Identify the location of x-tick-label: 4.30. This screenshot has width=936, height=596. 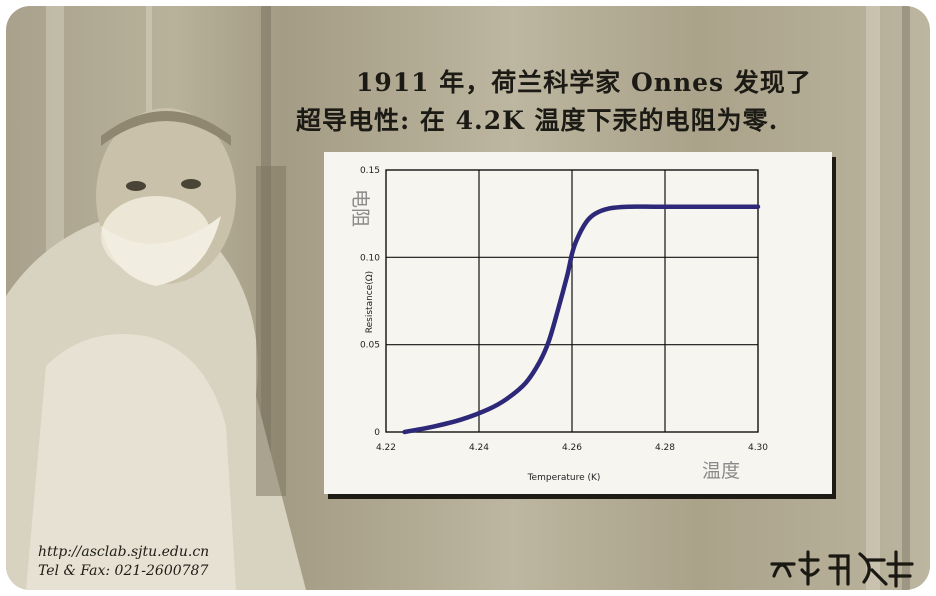
(758, 448).